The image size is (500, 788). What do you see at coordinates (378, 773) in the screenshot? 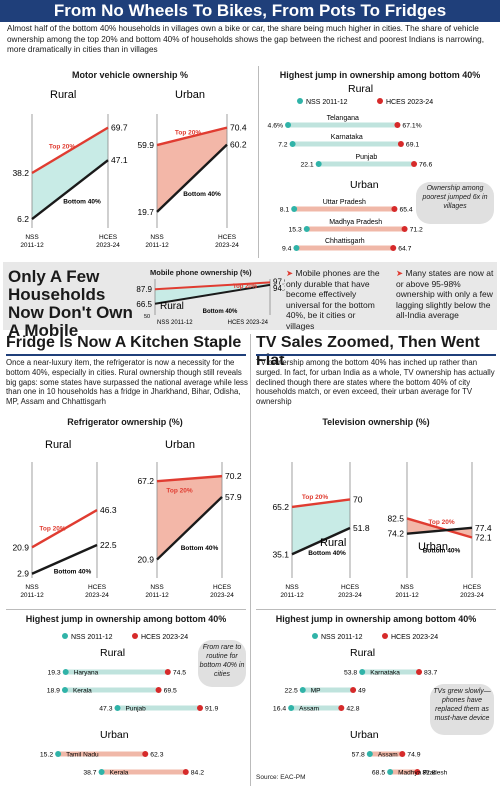
I see `nss-value: 68.5` at bounding box center [378, 773].